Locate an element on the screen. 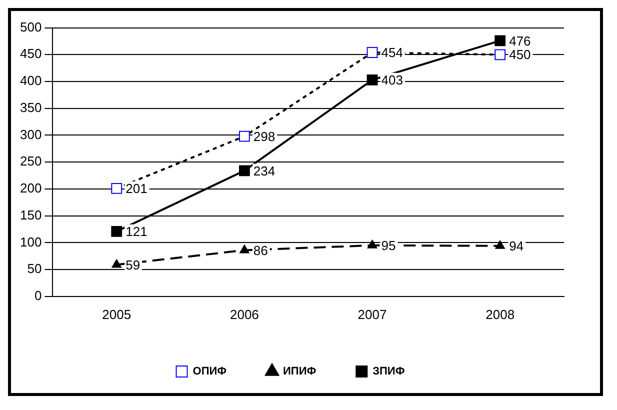 Image resolution: width=617 pixels, height=410 pixels. y-tick-label: 0 is located at coordinates (38, 295).